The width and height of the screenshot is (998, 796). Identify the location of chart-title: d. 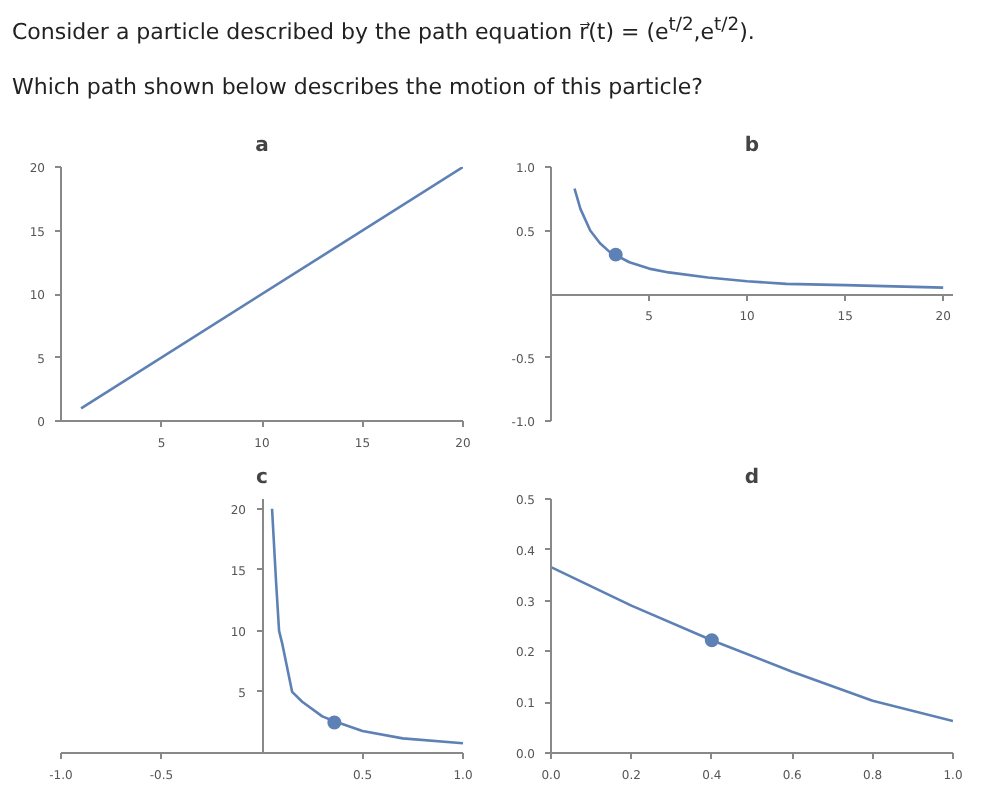
(752, 478).